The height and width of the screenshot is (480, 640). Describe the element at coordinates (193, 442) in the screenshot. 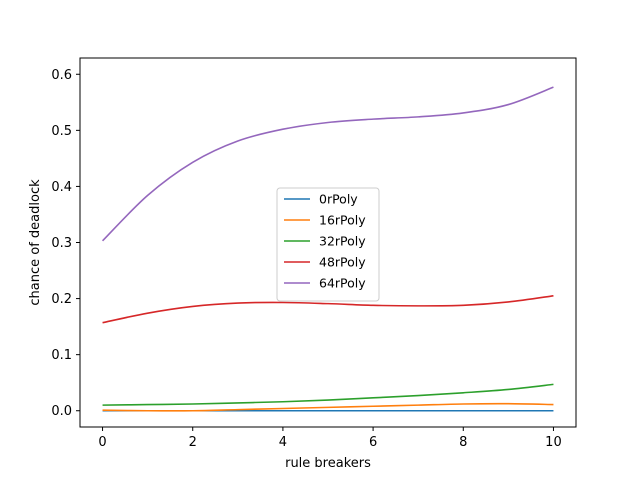

I see `x-tick-label: 2` at that location.